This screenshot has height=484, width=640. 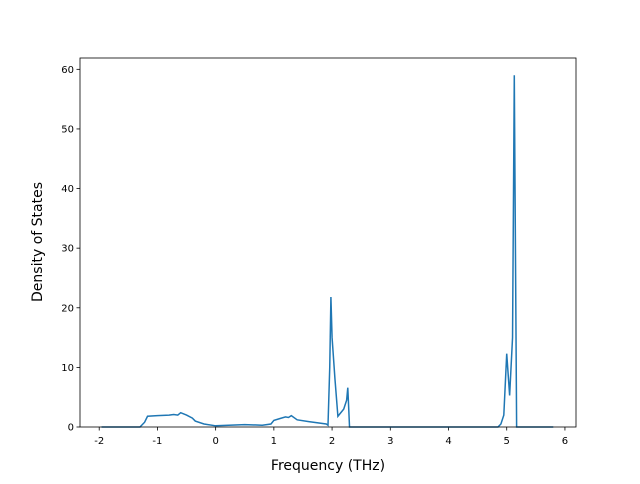 What do you see at coordinates (565, 441) in the screenshot?
I see `x-tick-label: 6` at bounding box center [565, 441].